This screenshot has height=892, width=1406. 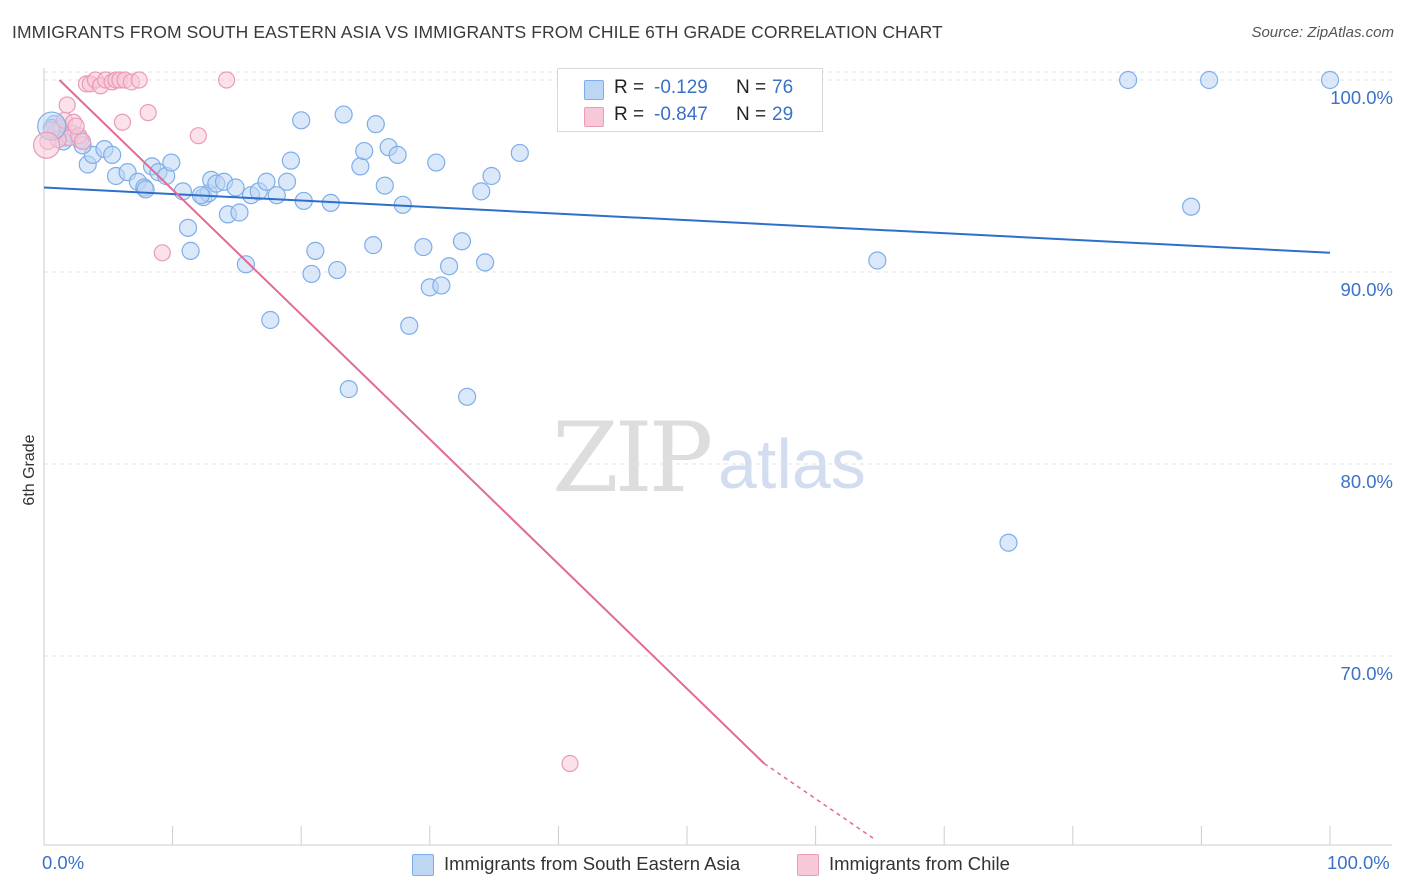 I want to click on legend-swatch-sea, so click(x=594, y=90).